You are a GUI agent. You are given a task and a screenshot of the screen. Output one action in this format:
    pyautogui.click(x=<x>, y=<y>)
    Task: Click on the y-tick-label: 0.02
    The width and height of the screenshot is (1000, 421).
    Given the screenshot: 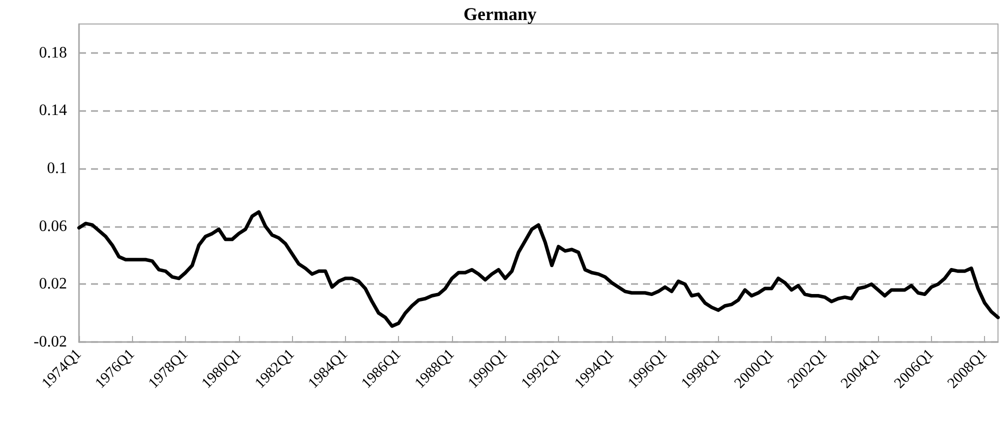 What is the action you would take?
    pyautogui.click(x=53, y=284)
    